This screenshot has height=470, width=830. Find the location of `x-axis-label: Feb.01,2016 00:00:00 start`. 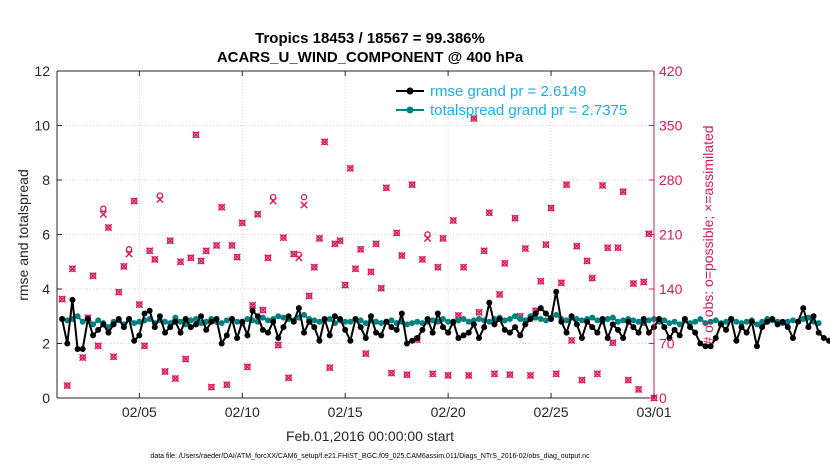

x-axis-label: Feb.01,2016 00:00:00 start is located at coordinates (370, 436).